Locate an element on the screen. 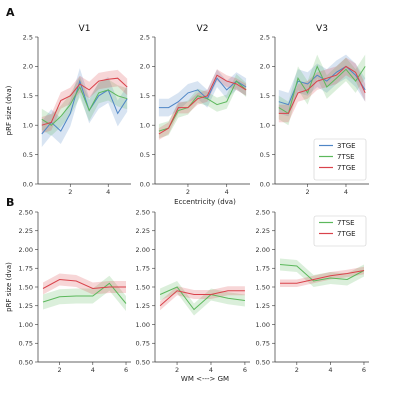 This screenshot has height=400, width=400. panel-label-a: A is located at coordinates (10, 12).